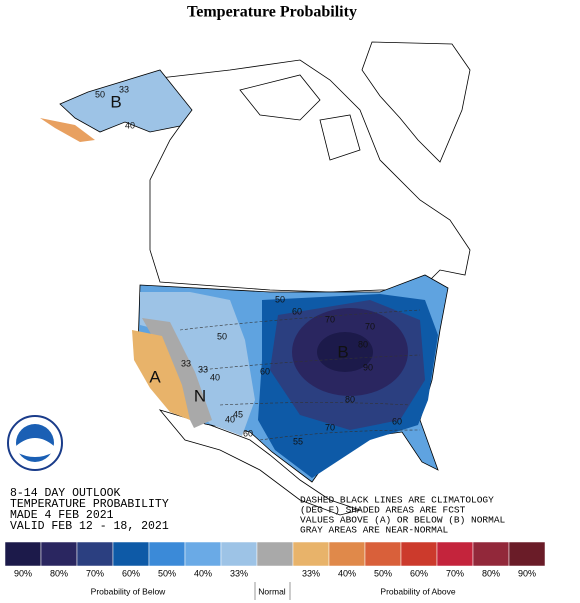 Image resolution: width=580 pixels, height=603 pixels. Describe the element at coordinates (397, 500) in the screenshot. I see `note-line: DASHED BLACK LINES ARE CLIMATOLOGY` at that location.